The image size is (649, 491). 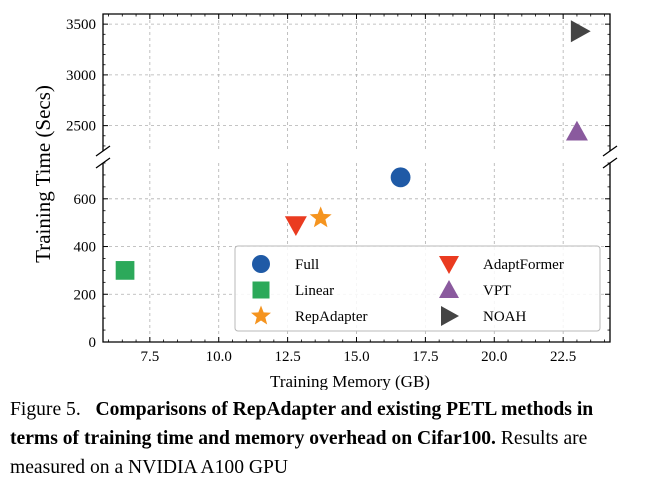 What do you see at coordinates (81, 127) in the screenshot?
I see `y-tick-label: 2500` at bounding box center [81, 127].